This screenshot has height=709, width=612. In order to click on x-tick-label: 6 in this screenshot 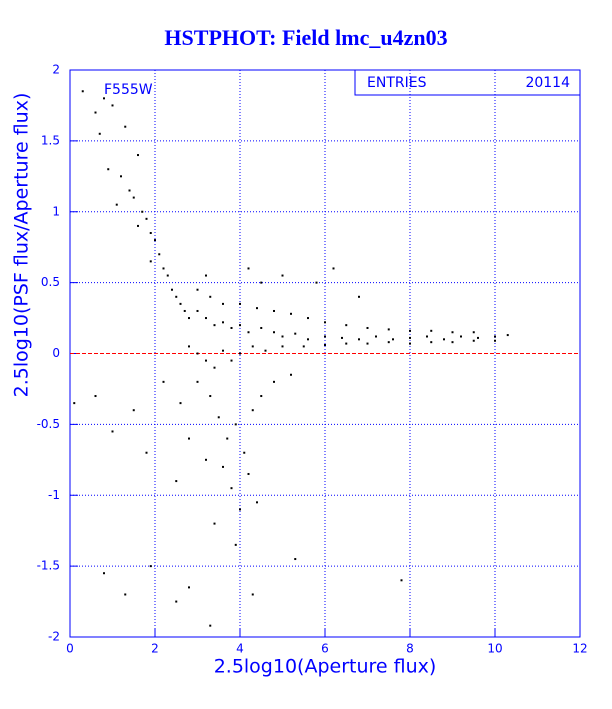, I will do `click(325, 649)`.